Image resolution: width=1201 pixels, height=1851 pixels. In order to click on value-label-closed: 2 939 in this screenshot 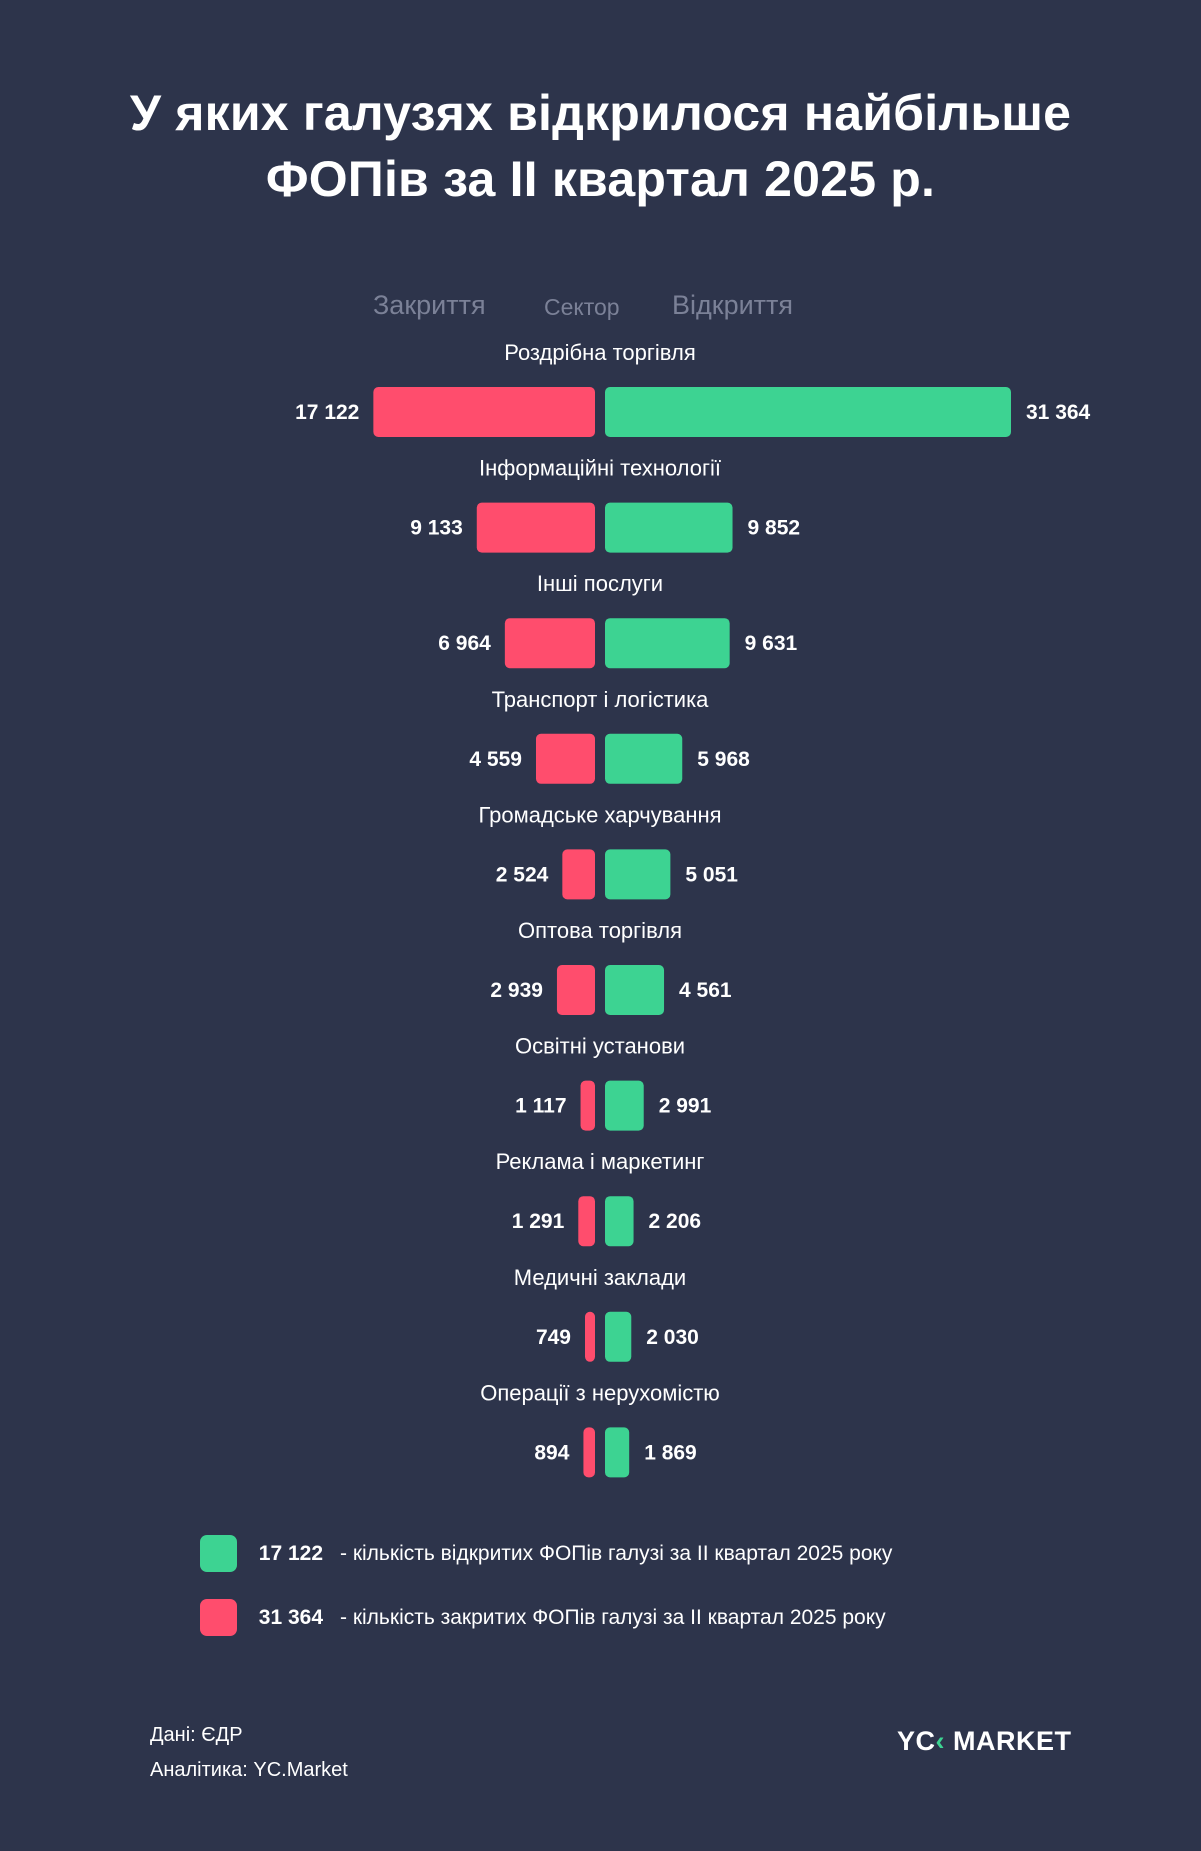, I will do `click(516, 990)`.